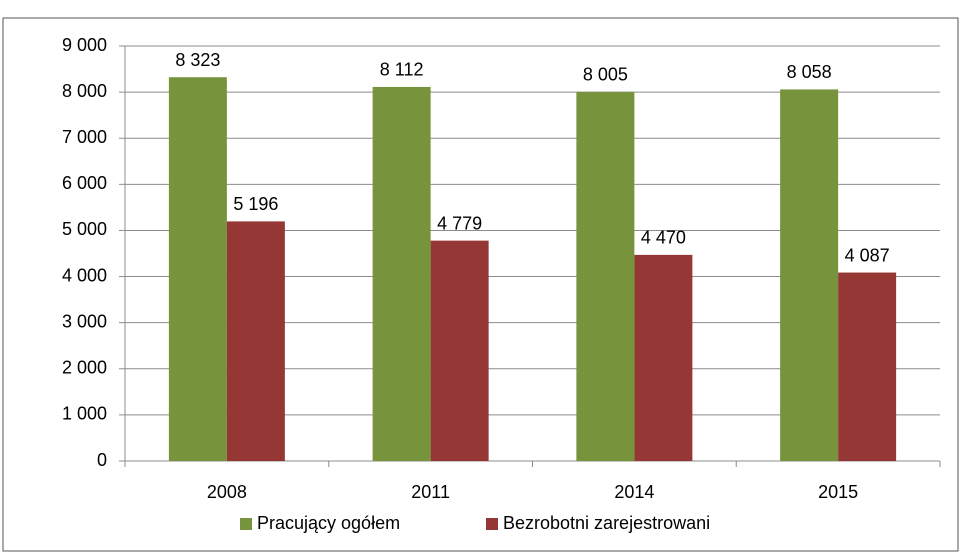 This screenshot has height=554, width=962. I want to click on y-tick-label: 6 000, so click(84, 183).